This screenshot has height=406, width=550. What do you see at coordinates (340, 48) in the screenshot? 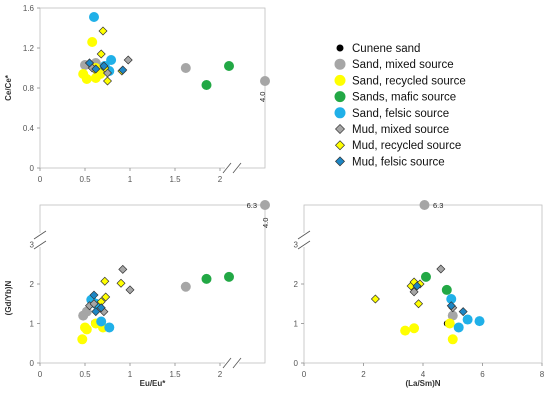
I see `legend-marker-cunene-sand` at bounding box center [340, 48].